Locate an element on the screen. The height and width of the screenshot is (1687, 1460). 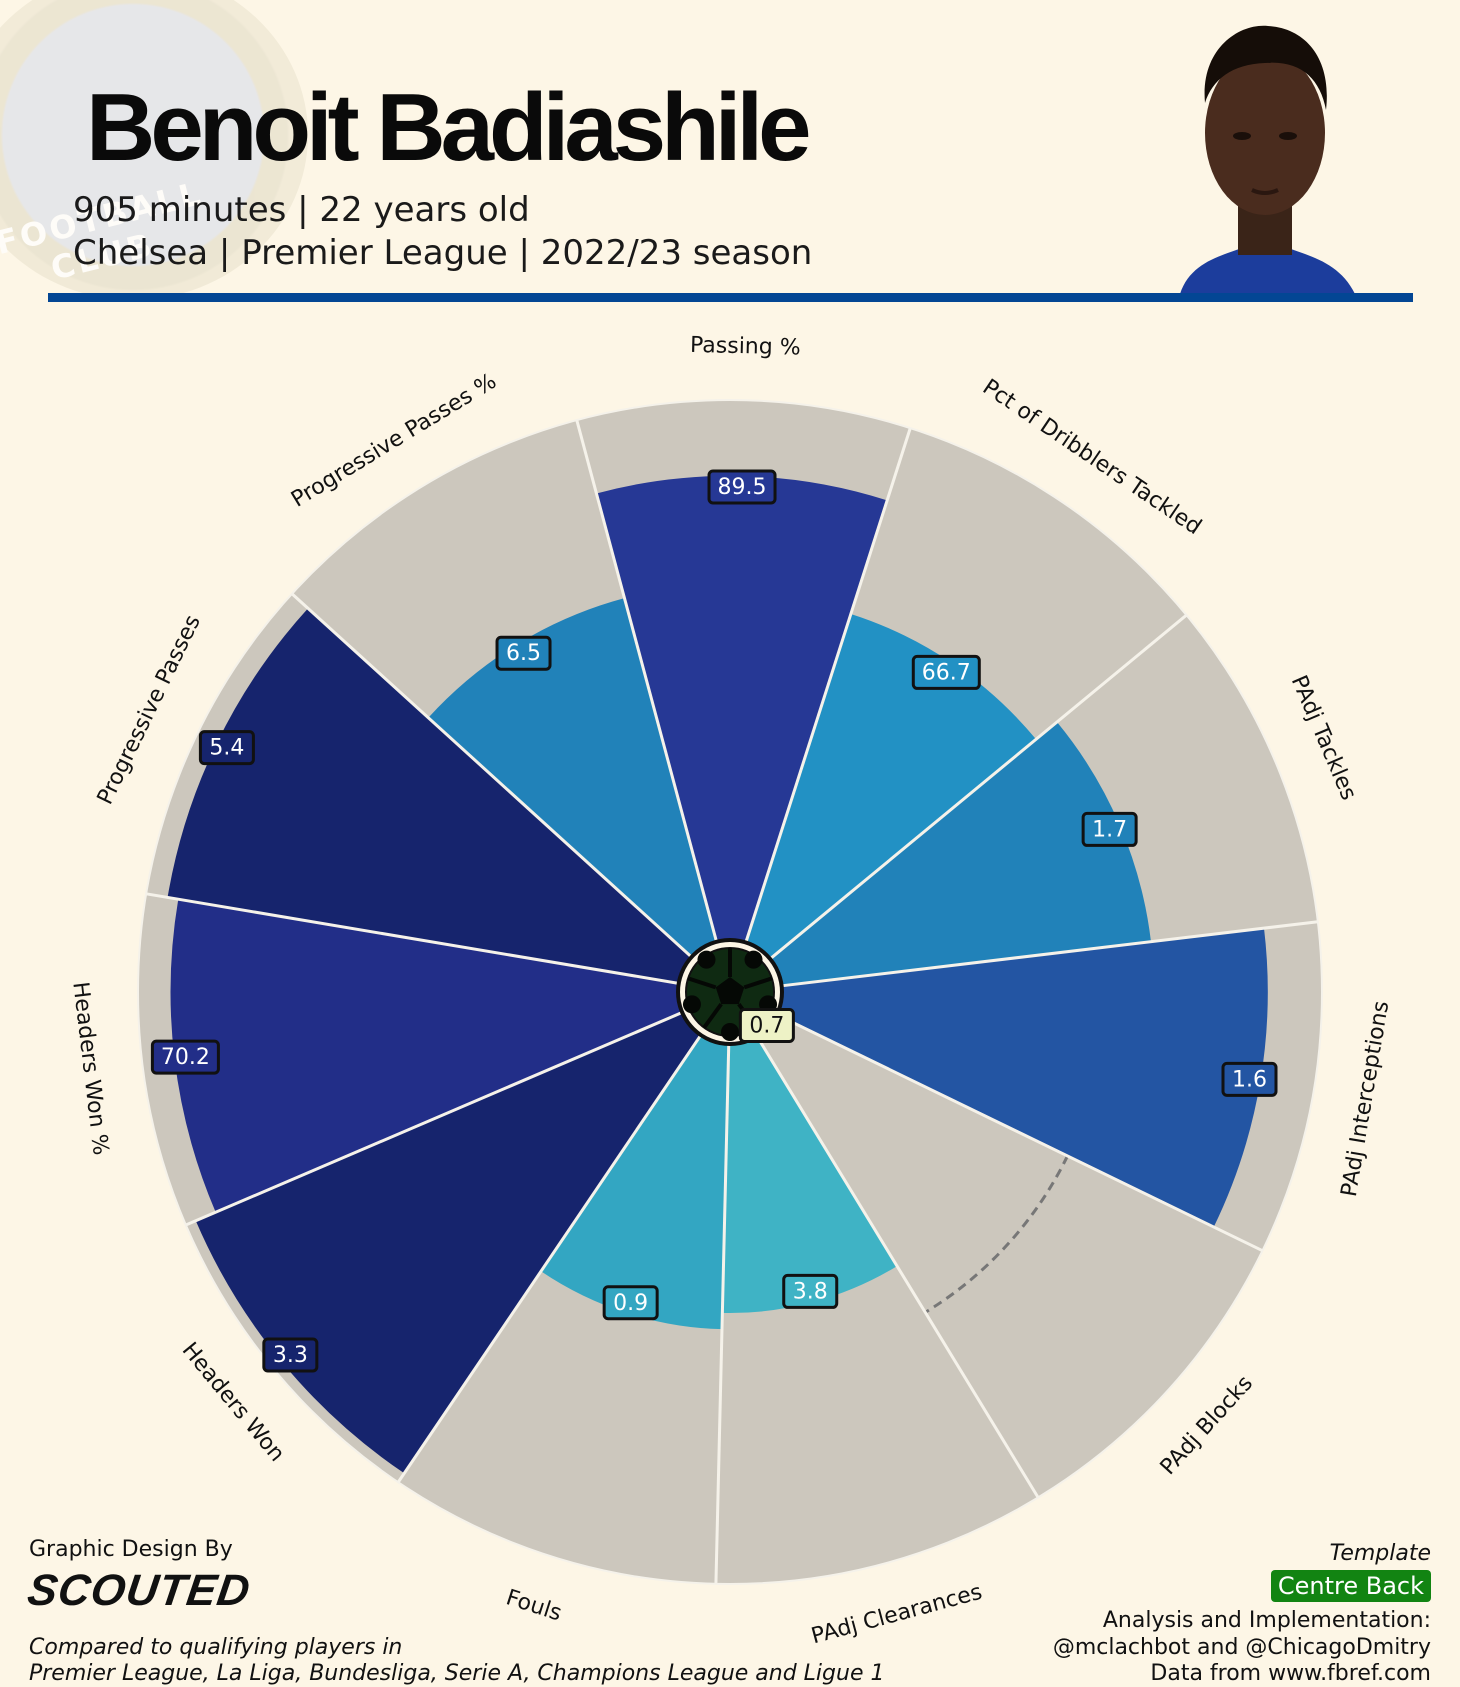
category-label-padj-tackles: PAdj Tackles is located at coordinates (1323, 738).